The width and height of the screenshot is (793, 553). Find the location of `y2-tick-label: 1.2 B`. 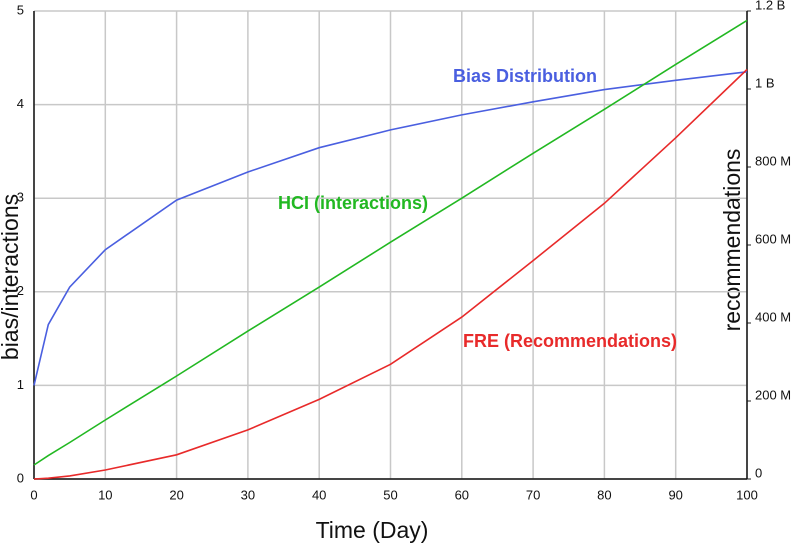

y2-tick-label: 1.2 B is located at coordinates (770, 6).